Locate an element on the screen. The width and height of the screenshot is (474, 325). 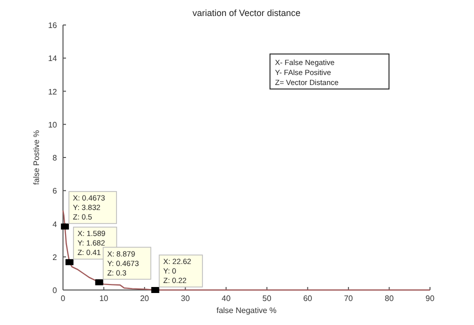
y-tick-label: 16 is located at coordinates (53, 25).